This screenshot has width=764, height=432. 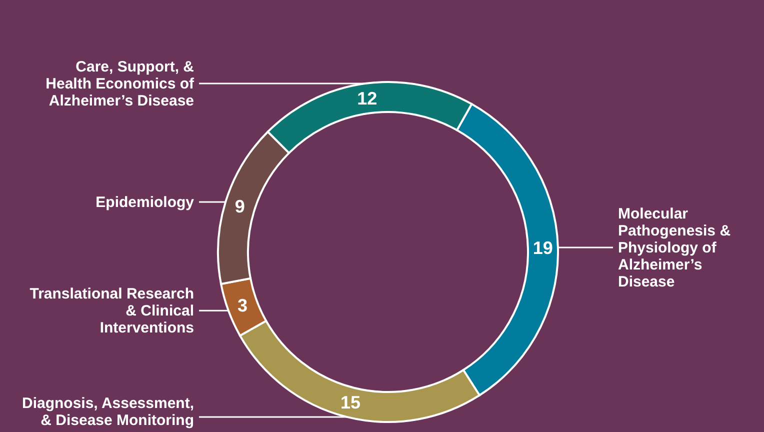 I want to click on data-label: 12, so click(x=367, y=98).